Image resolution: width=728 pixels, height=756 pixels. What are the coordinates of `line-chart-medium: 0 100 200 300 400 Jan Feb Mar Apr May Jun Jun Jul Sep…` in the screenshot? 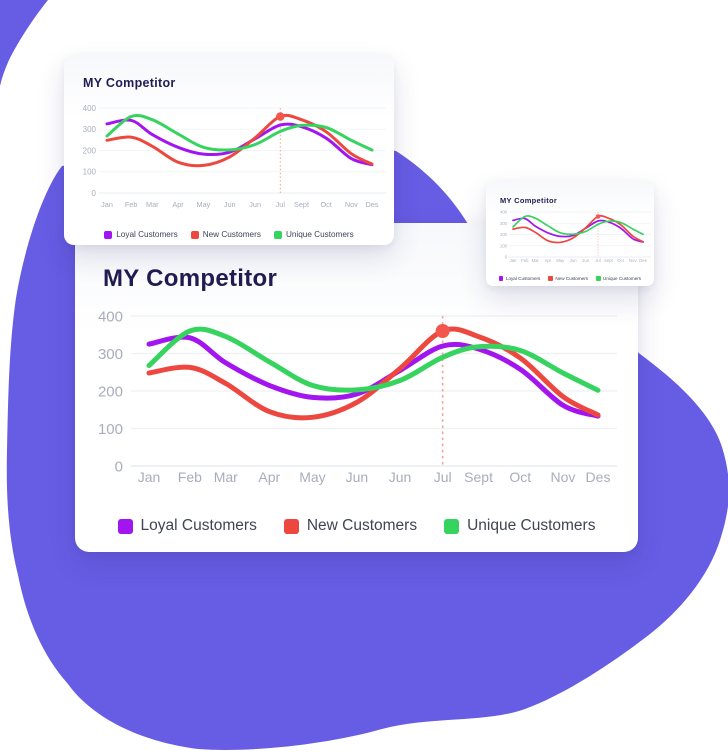 It's located at (234, 156).